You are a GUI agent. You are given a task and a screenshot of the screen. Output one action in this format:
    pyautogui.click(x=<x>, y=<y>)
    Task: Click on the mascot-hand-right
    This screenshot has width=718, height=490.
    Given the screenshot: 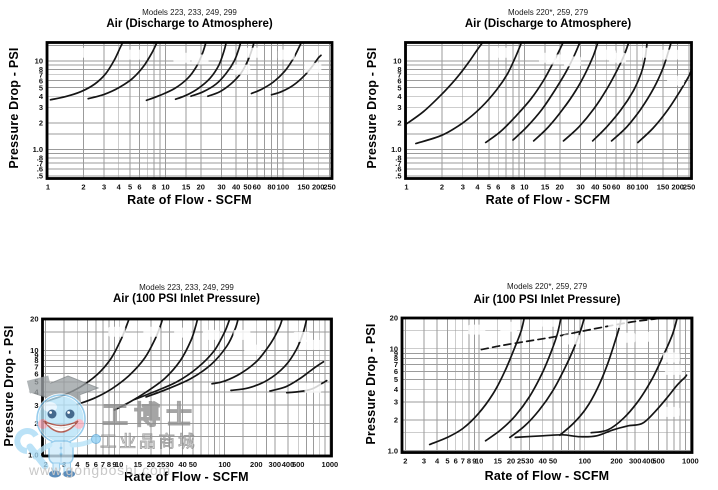 What is the action you would take?
    pyautogui.click(x=96, y=439)
    